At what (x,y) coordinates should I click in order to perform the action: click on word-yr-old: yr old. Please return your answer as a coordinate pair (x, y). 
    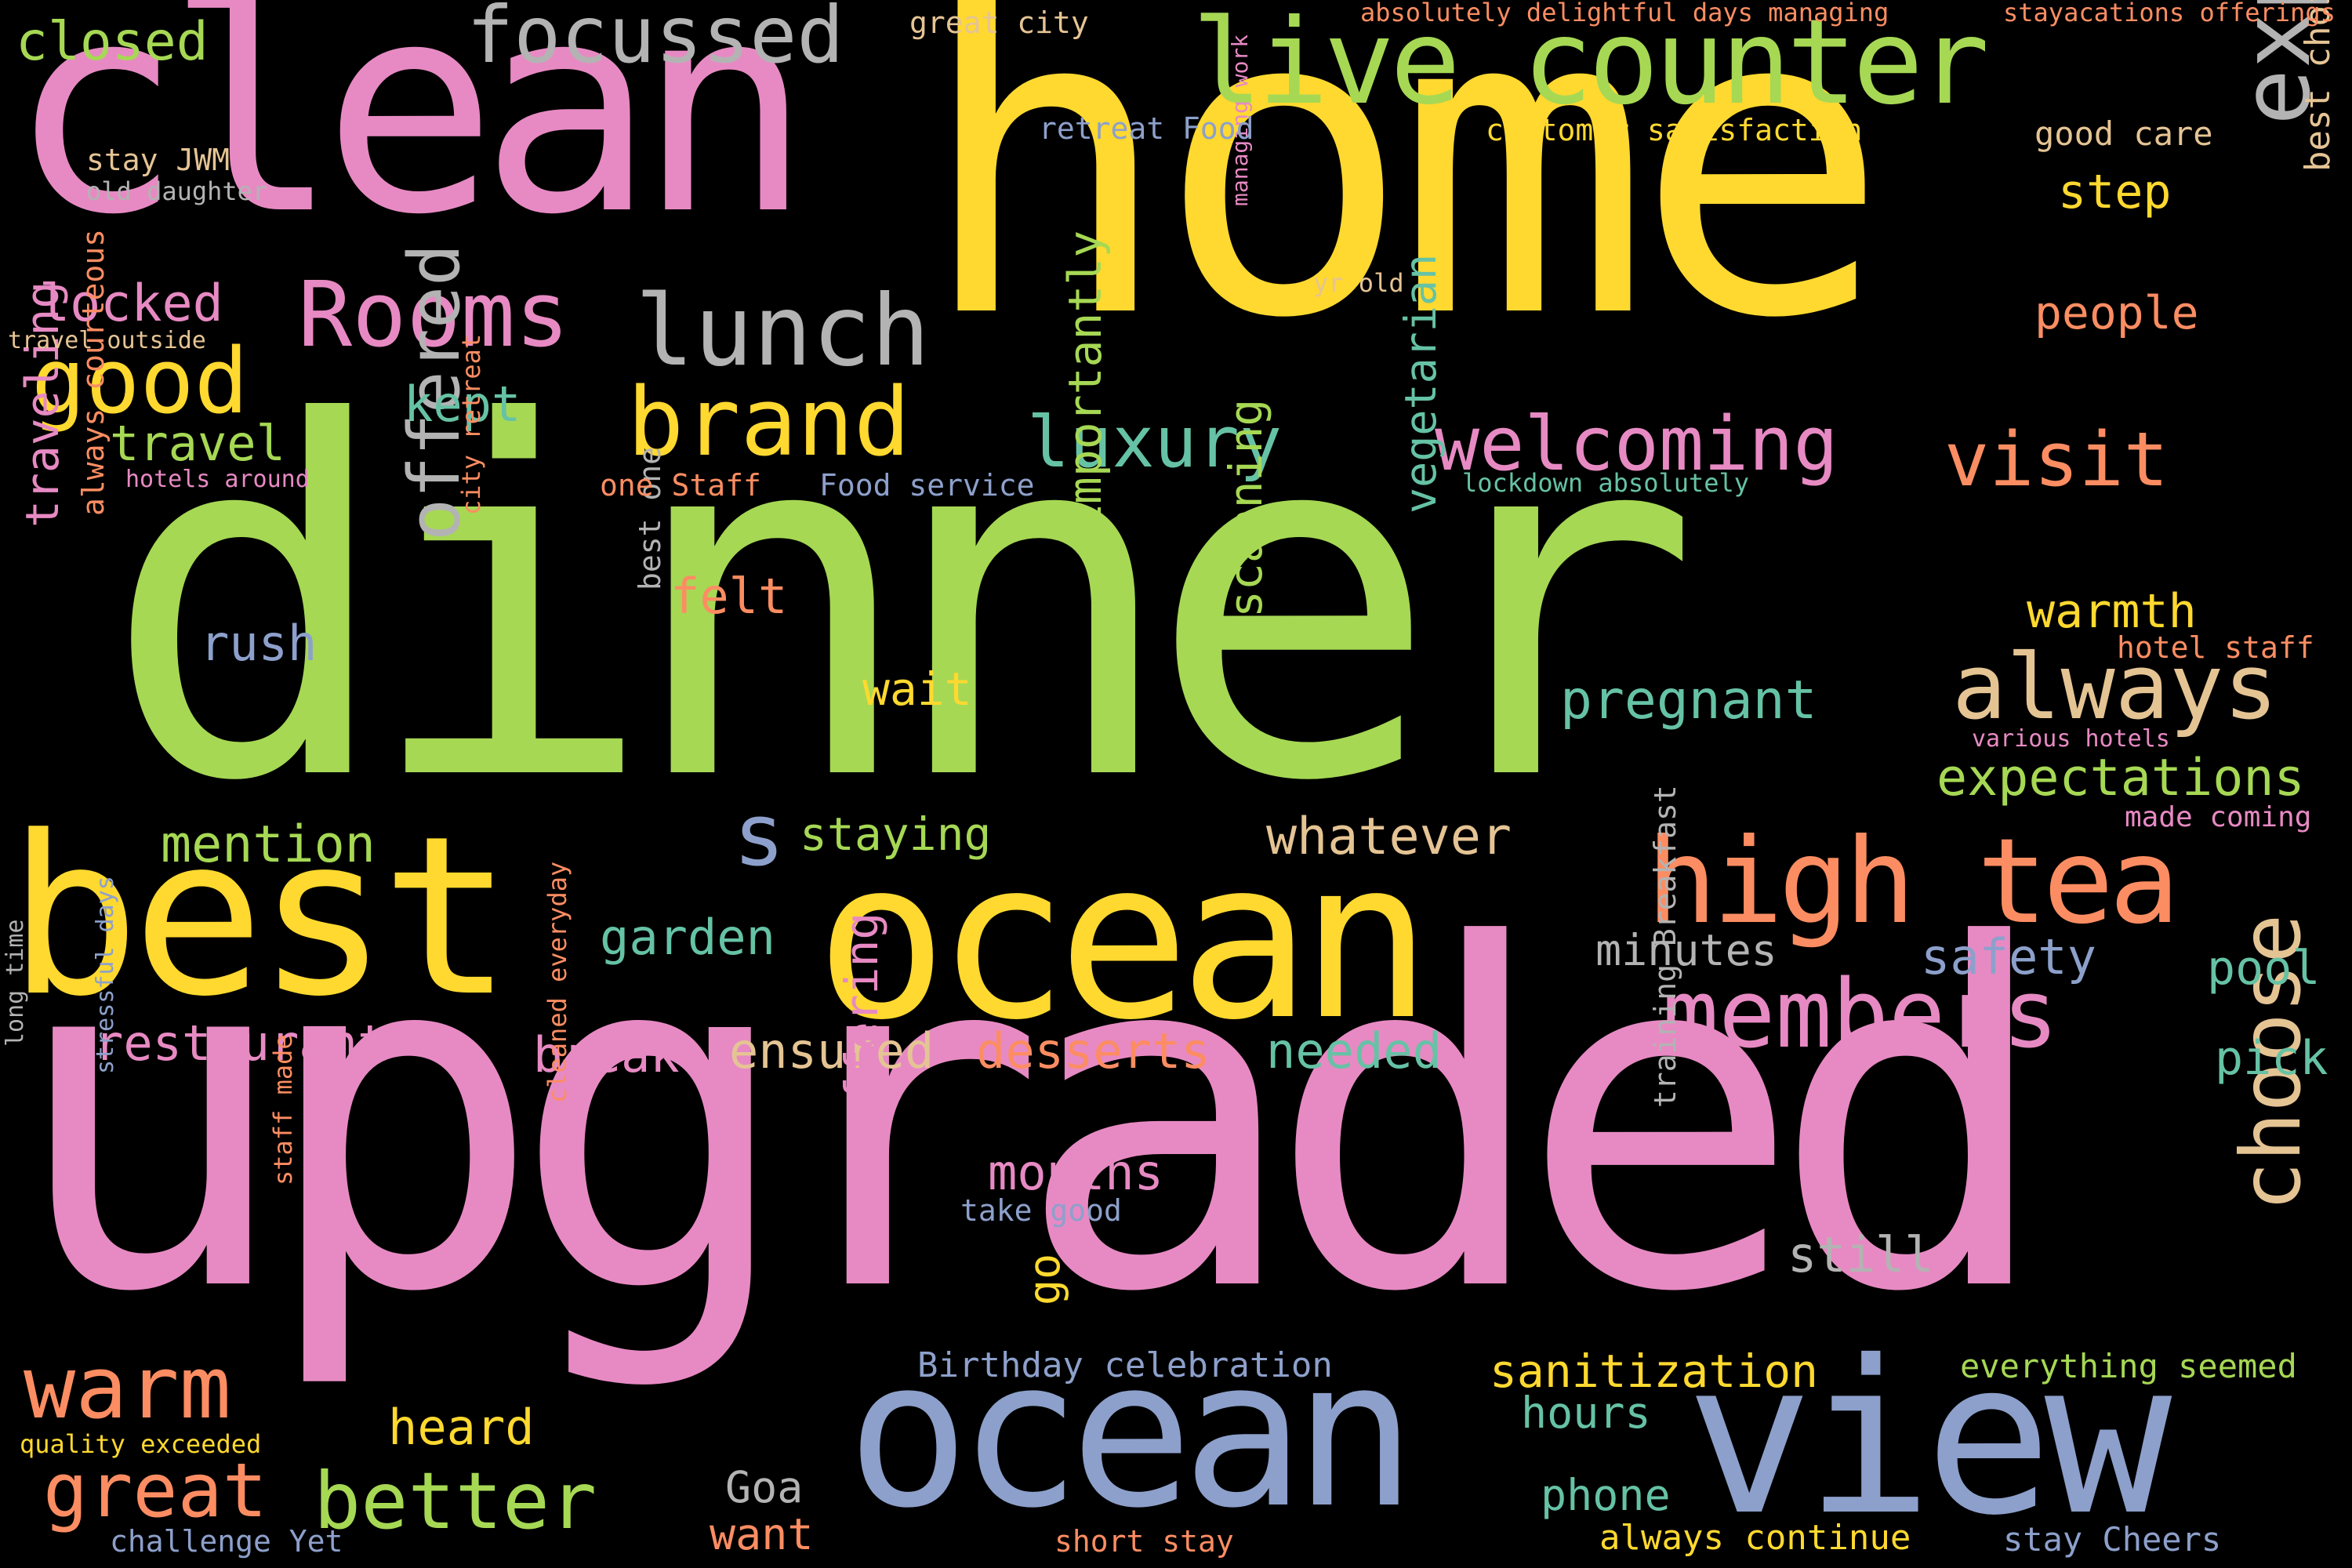
    Looking at the image, I should click on (1358, 283).